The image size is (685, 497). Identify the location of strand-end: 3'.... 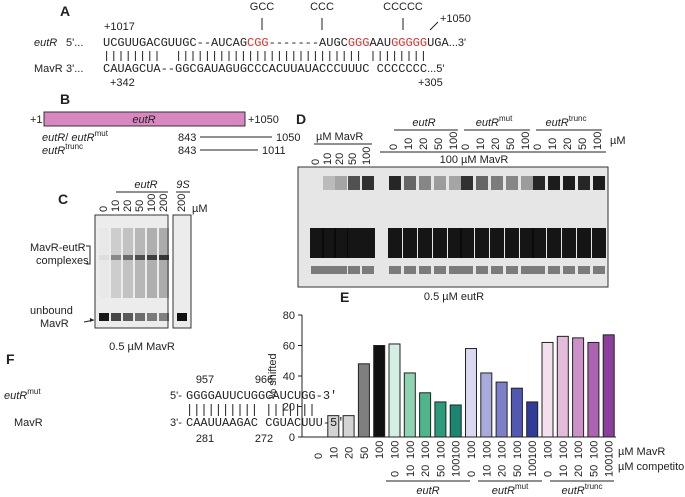
(74, 69).